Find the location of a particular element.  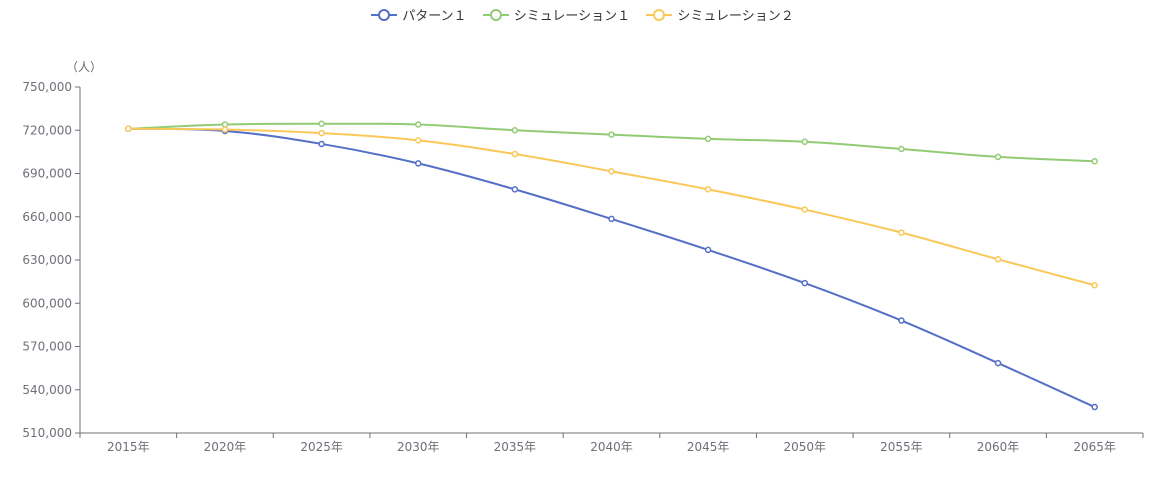

x-tick-label: 2035年 is located at coordinates (515, 447).